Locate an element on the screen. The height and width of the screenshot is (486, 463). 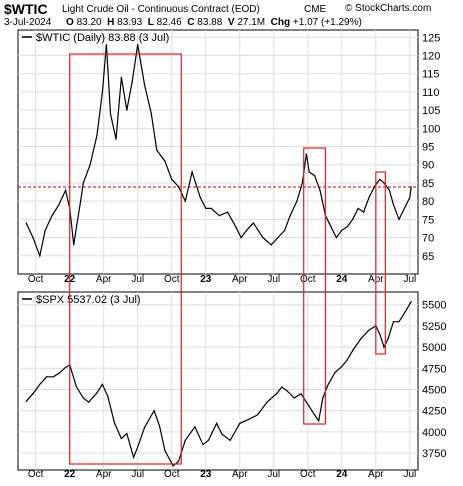
high-label: H is located at coordinates (111, 22).